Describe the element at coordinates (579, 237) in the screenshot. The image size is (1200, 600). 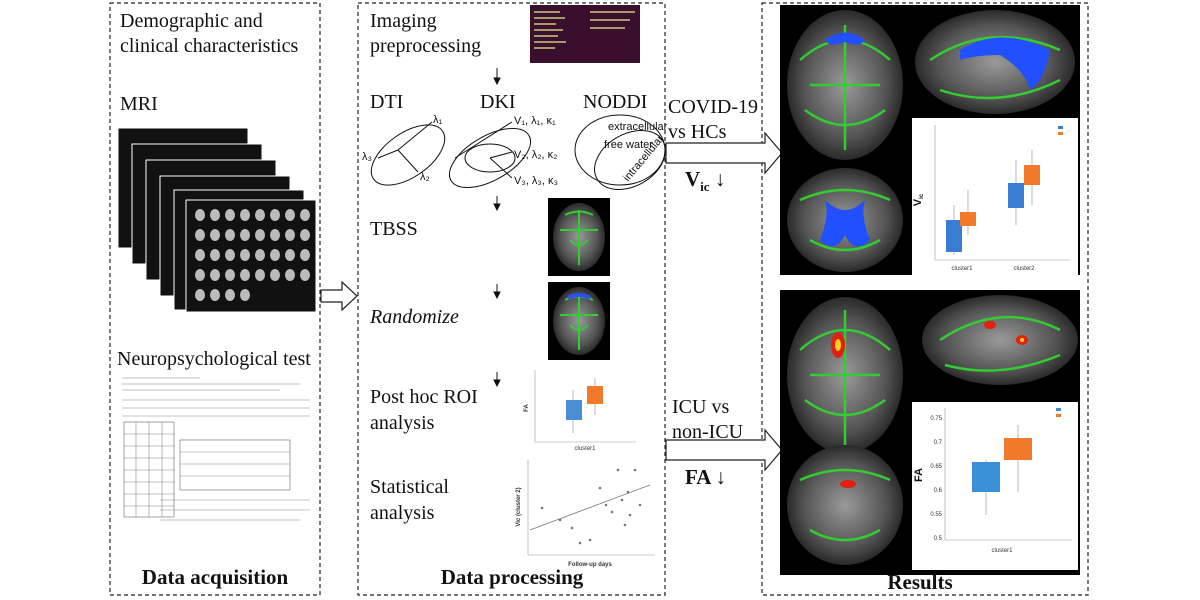
I see `tbss-image` at that location.